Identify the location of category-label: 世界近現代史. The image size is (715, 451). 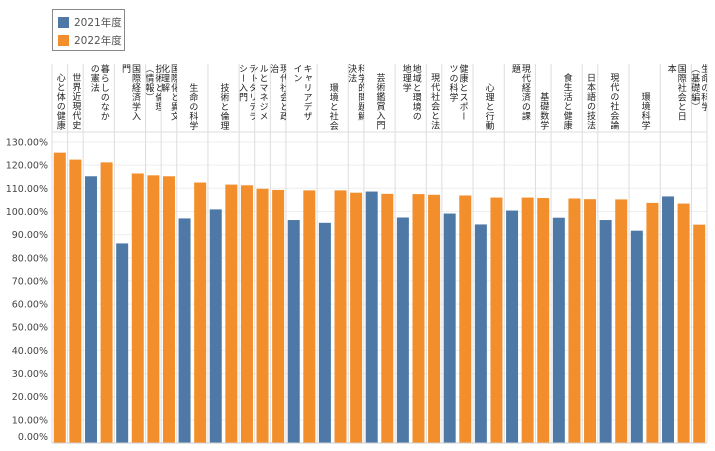
(75, 101).